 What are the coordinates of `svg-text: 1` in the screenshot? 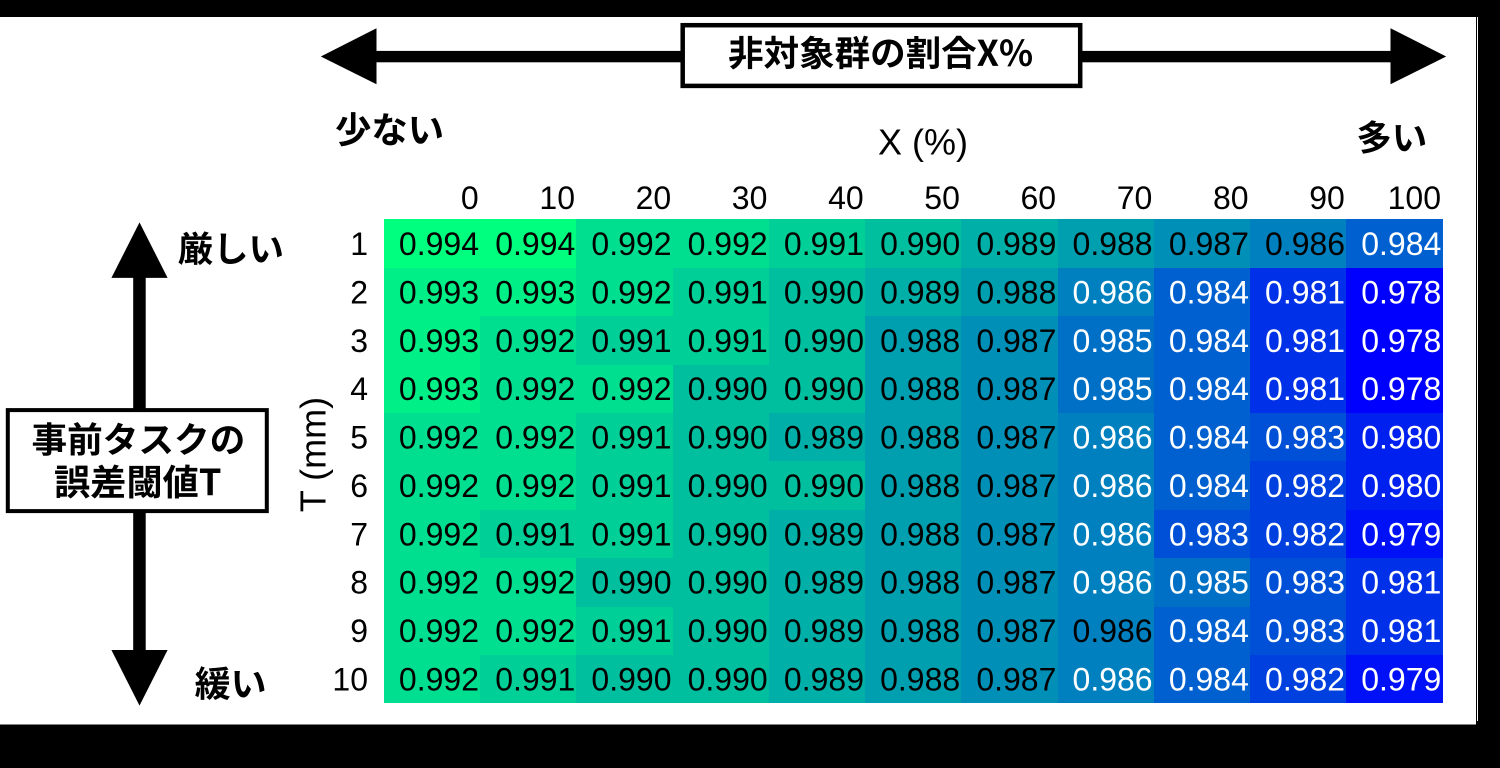 It's located at (359, 244).